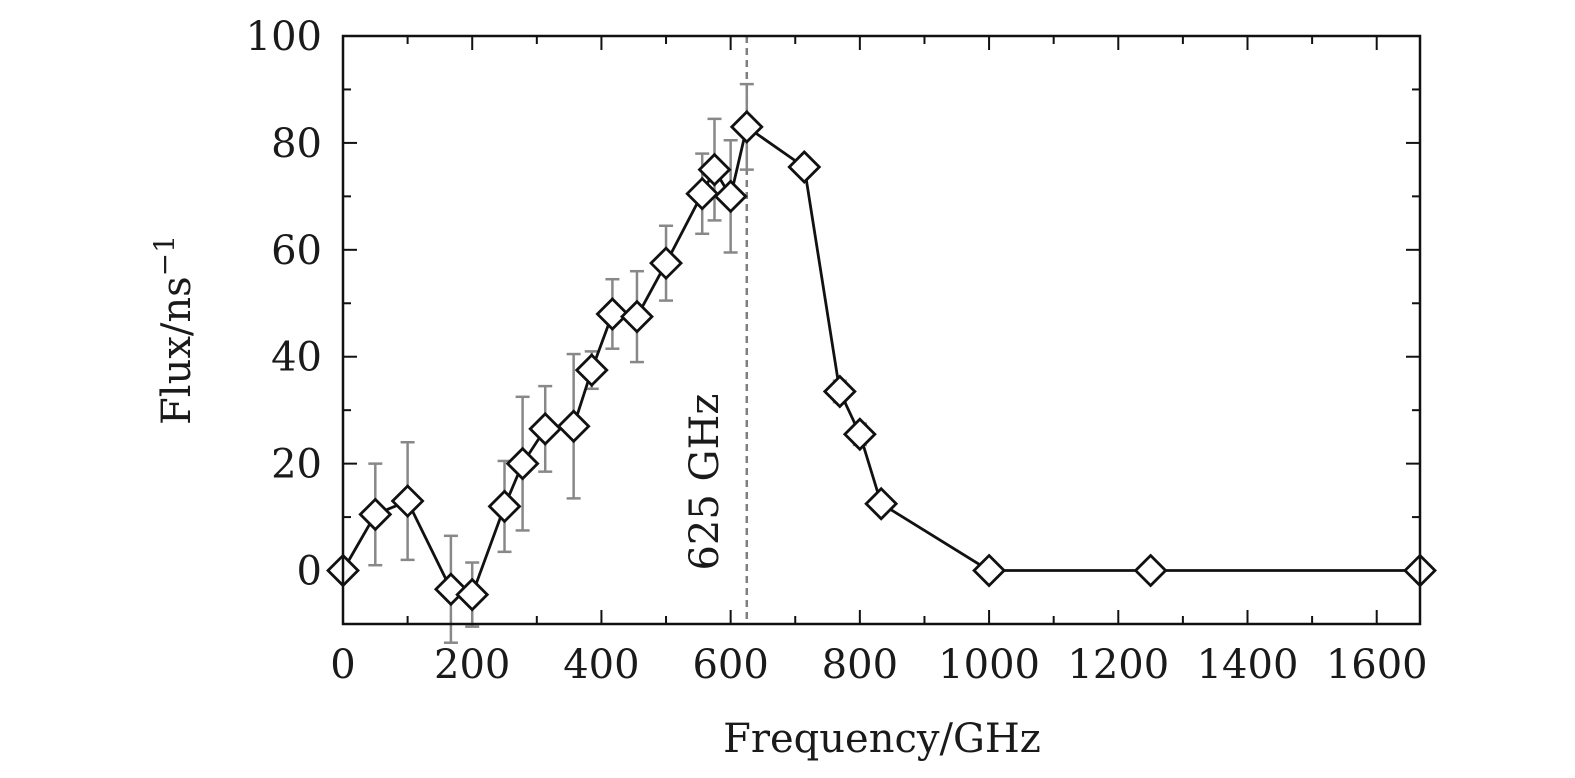 The height and width of the screenshot is (778, 1575). I want to click on x-tick-label: 0, so click(342, 665).